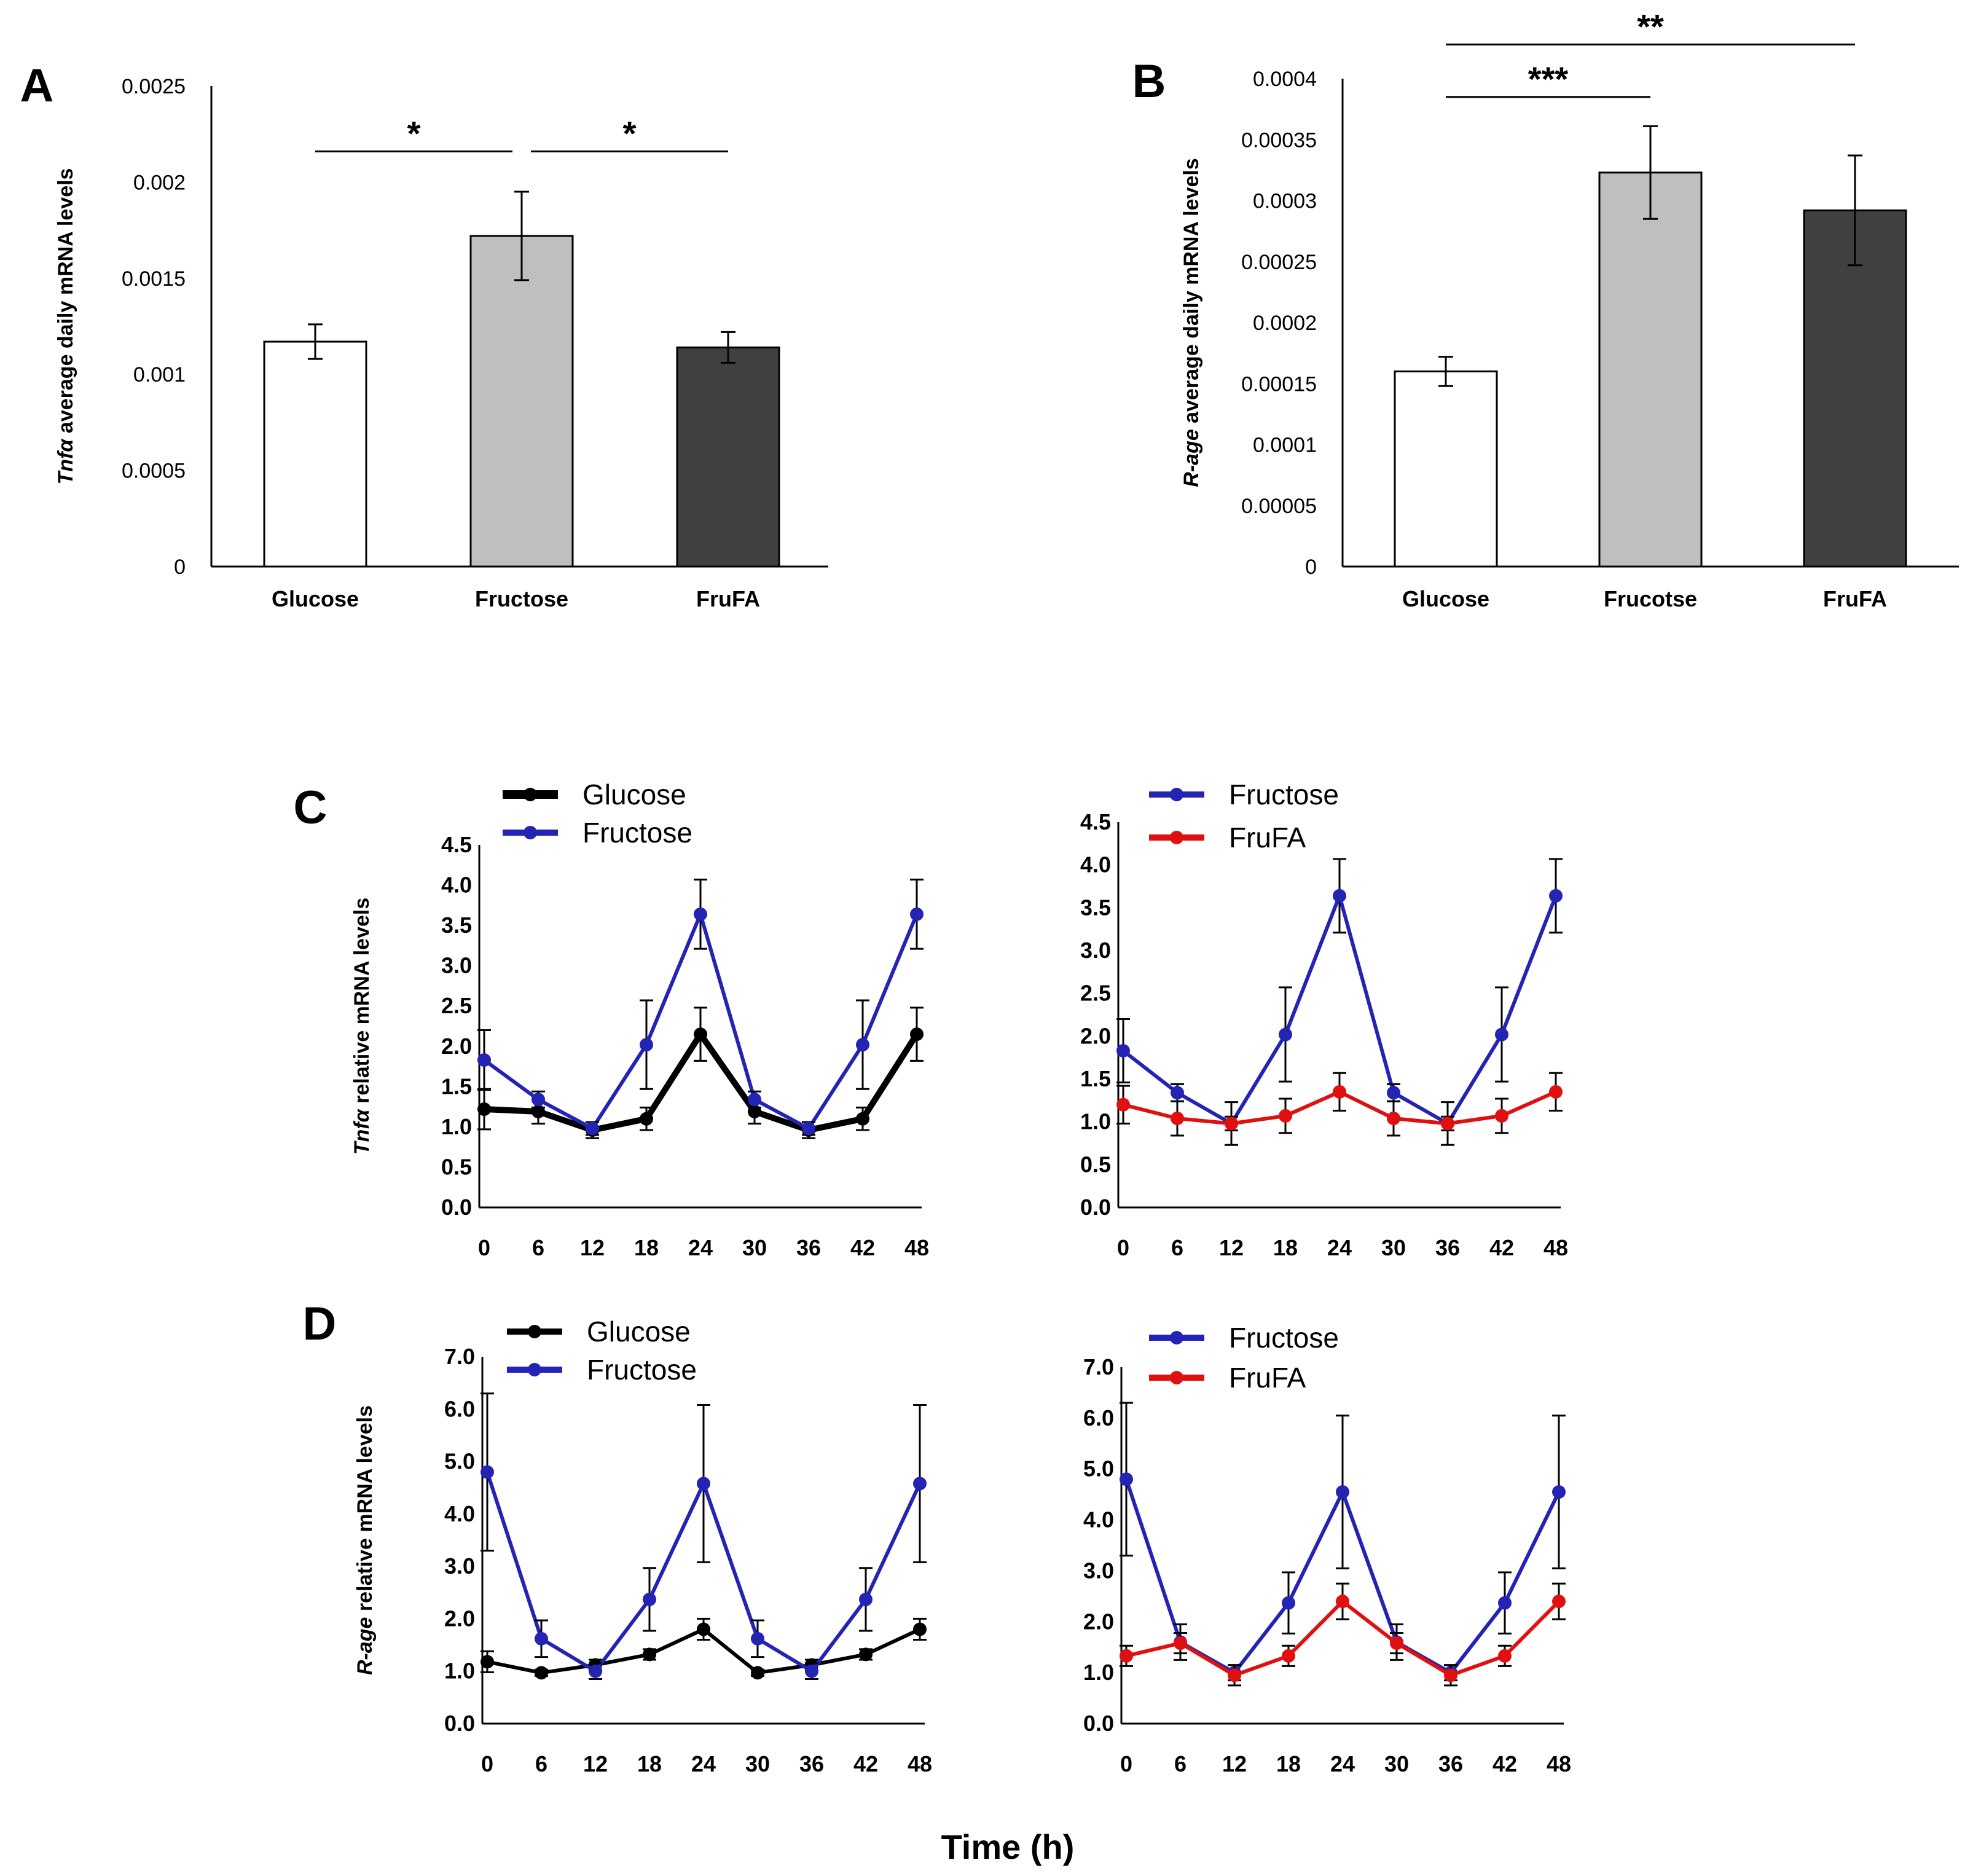 The image size is (1973, 1876). I want to click on y-tick-label: 6.0, so click(1098, 1418).